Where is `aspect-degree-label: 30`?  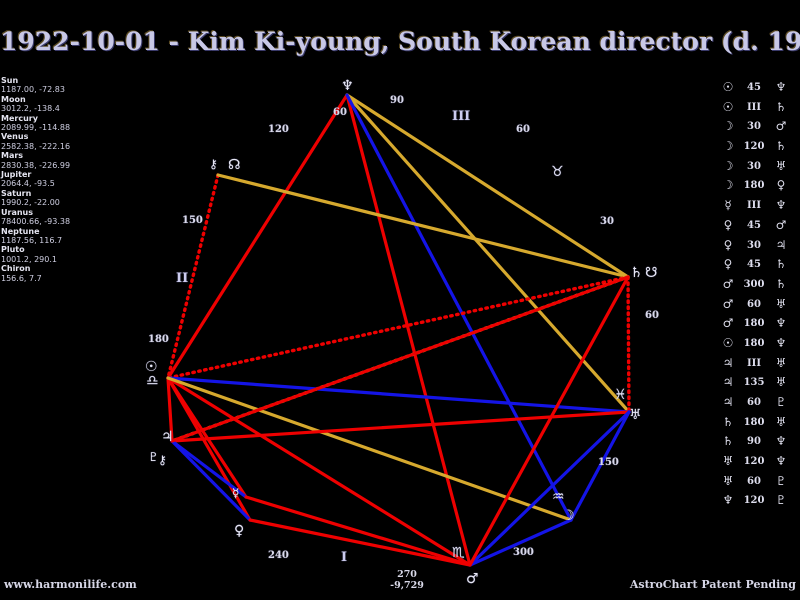 aspect-degree-label: 30 is located at coordinates (754, 127).